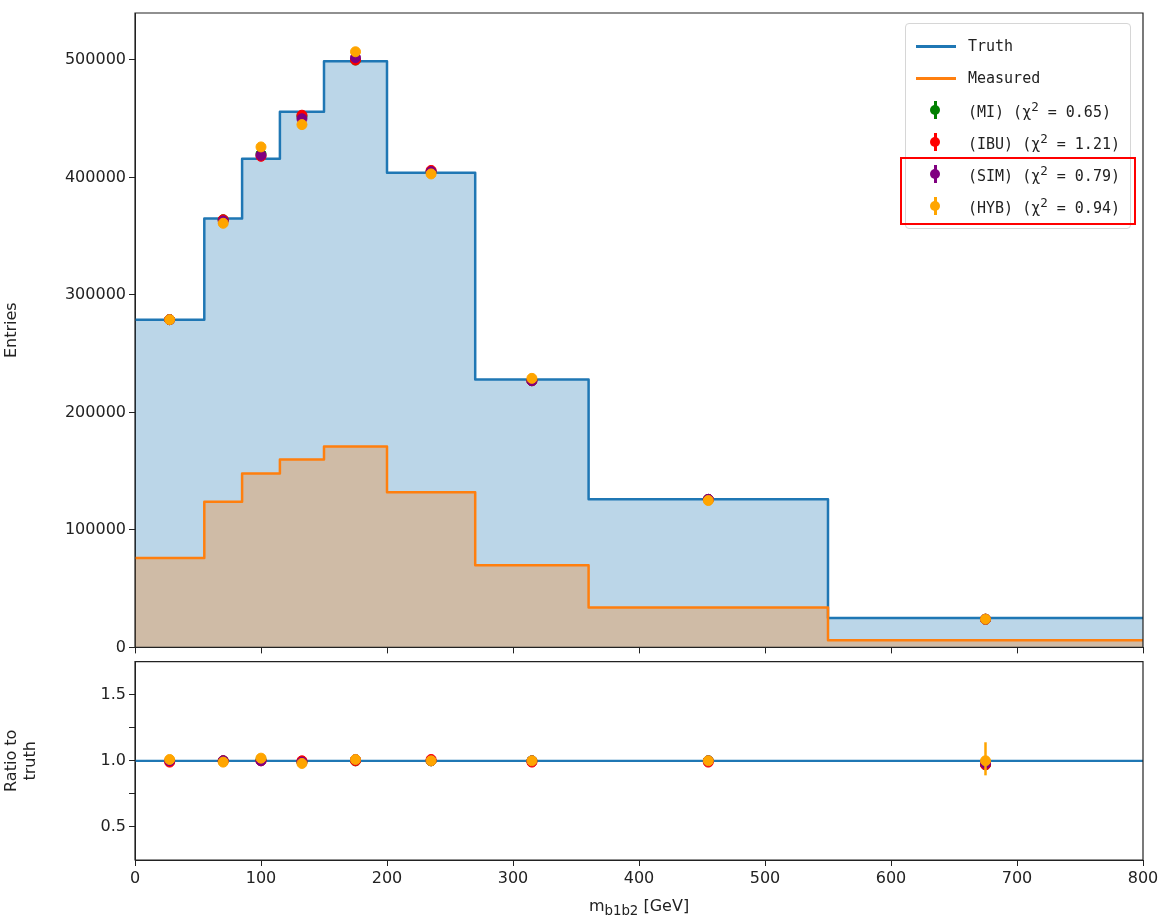 This screenshot has height=922, width=1162. I want to click on x-tick-label: 800, so click(1143, 877).